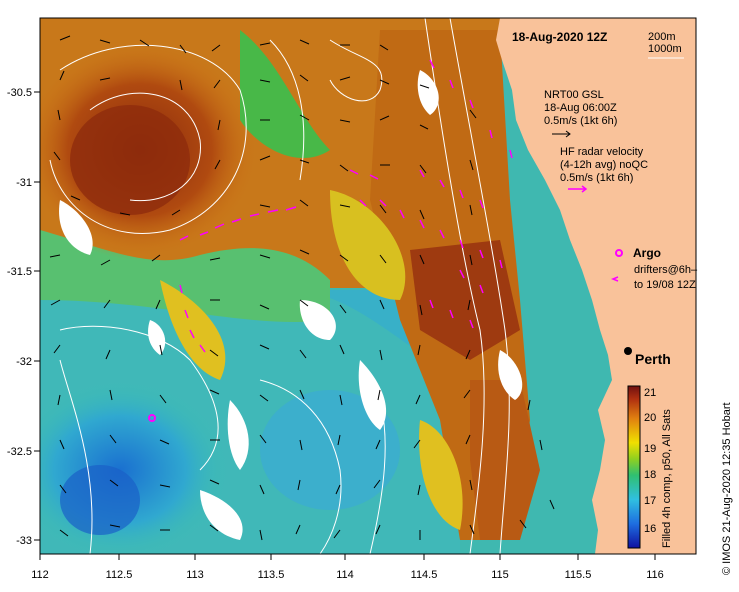 The width and height of the screenshot is (739, 592). What do you see at coordinates (23, 317) in the screenshot?
I see `y-axis: -30.5 -31 -31.5 -32 -32.5 -33` at bounding box center [23, 317].